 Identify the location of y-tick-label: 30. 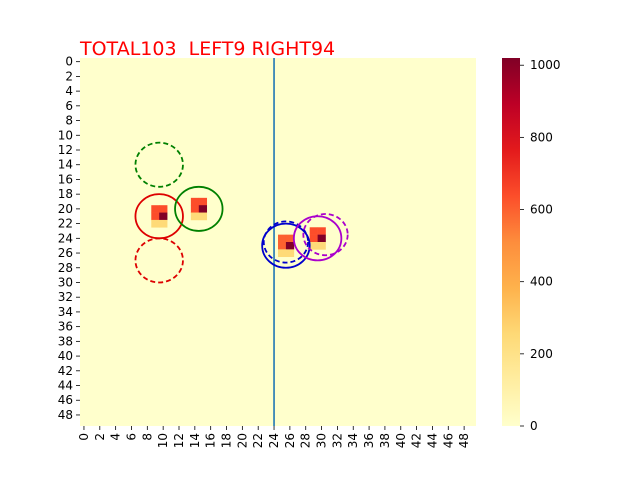
(65, 282).